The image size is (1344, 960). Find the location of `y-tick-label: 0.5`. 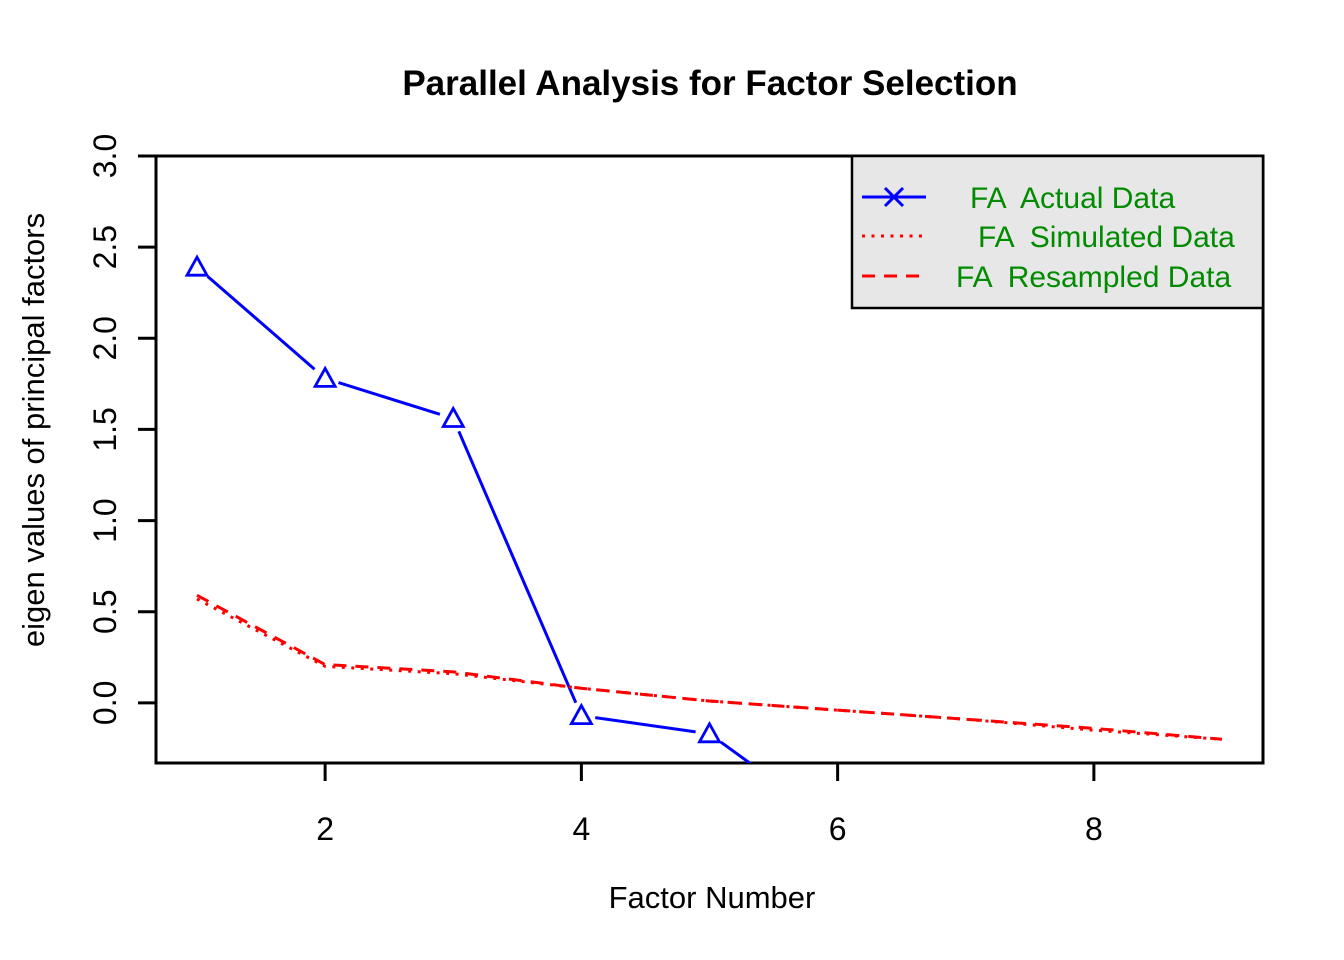

y-tick-label: 0.5 is located at coordinates (105, 611).